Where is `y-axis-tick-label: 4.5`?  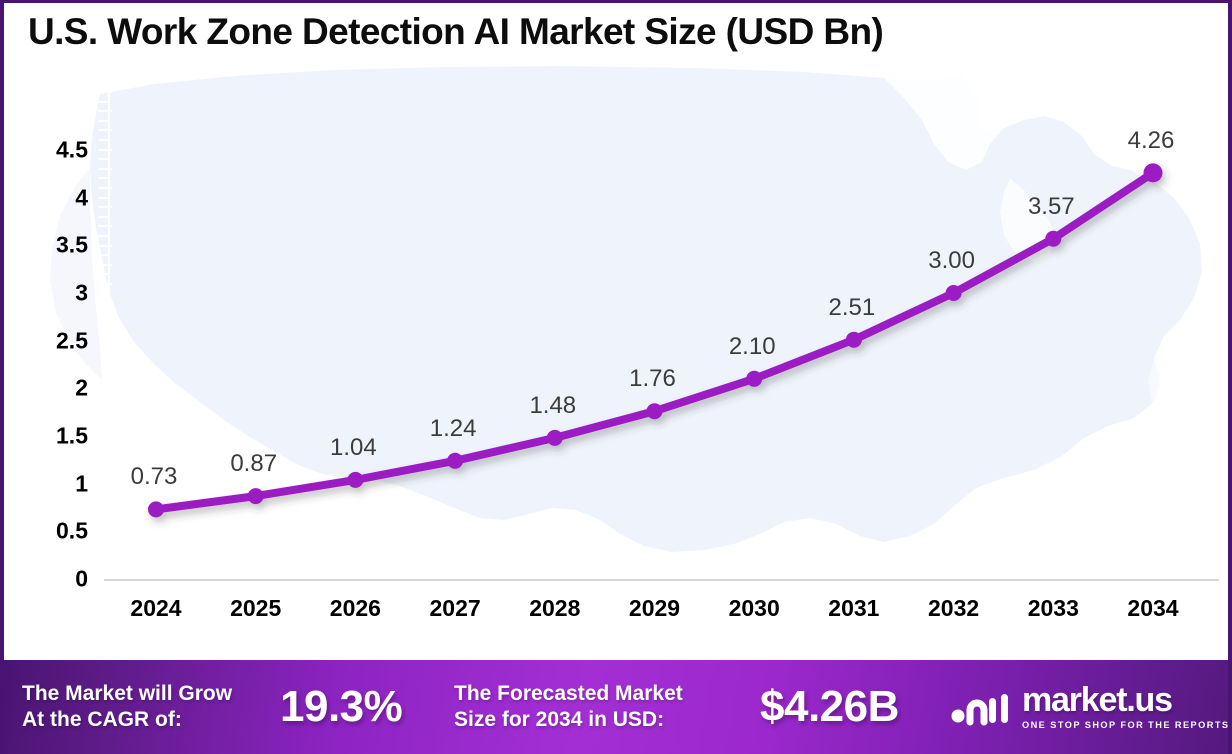 y-axis-tick-label: 4.5 is located at coordinates (72, 149).